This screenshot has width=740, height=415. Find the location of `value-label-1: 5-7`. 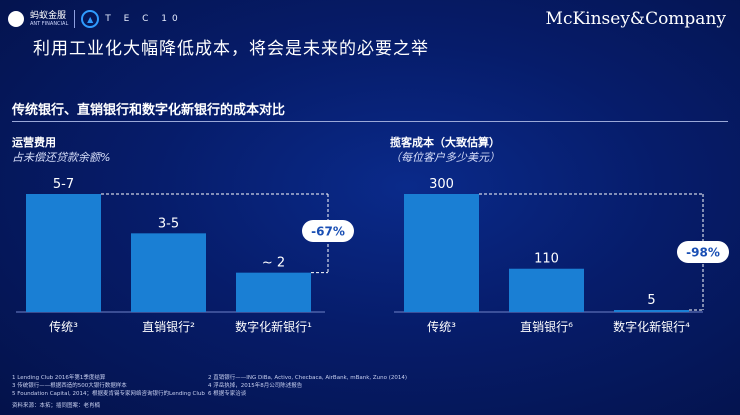

value-label-1: 5-7 is located at coordinates (63, 184).